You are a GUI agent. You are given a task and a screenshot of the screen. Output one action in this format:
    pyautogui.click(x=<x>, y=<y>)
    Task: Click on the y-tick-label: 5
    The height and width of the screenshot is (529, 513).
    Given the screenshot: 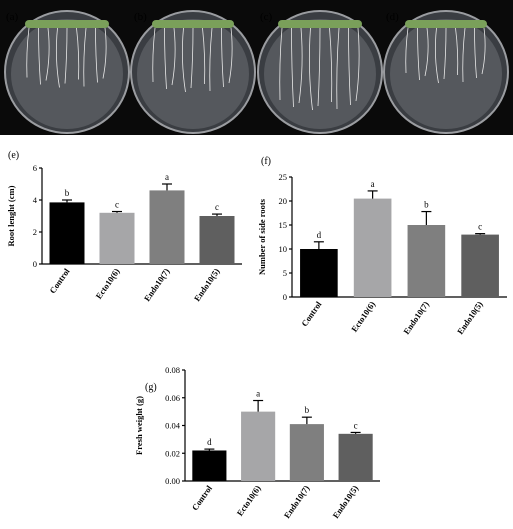 What is the action you would take?
    pyautogui.click(x=285, y=273)
    